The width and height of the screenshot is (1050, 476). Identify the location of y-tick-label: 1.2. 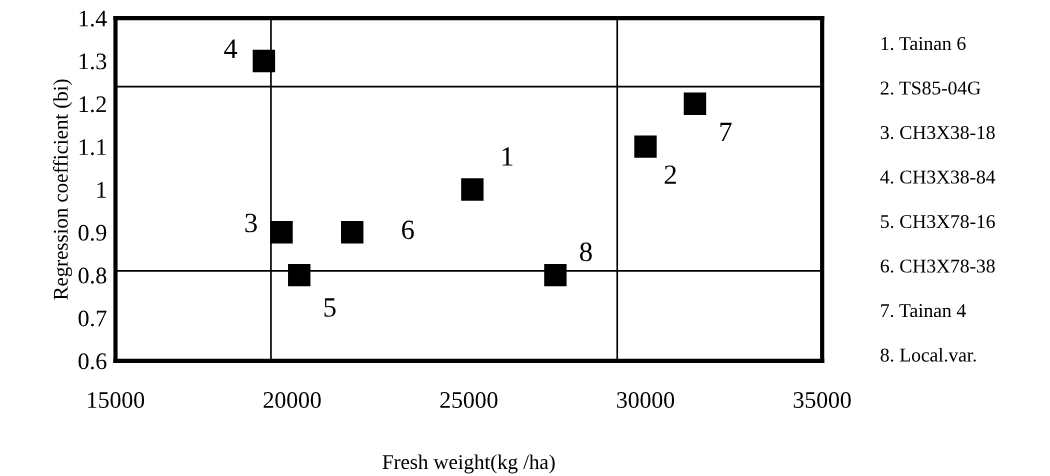
(92, 104).